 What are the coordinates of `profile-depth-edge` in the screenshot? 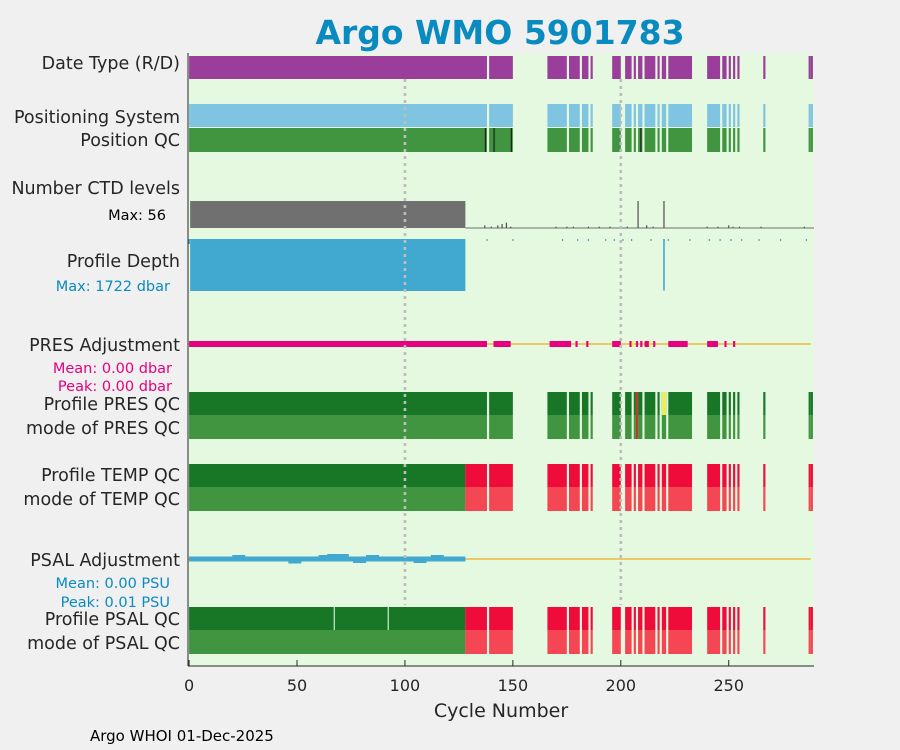 It's located at (189, 241).